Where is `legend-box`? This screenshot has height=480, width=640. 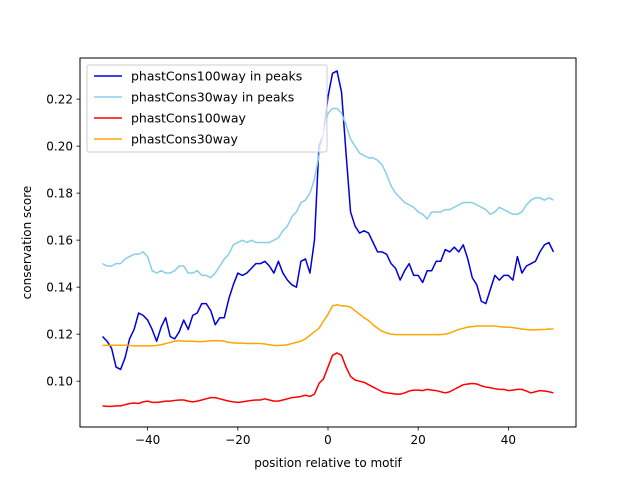
legend-box is located at coordinates (207, 108).